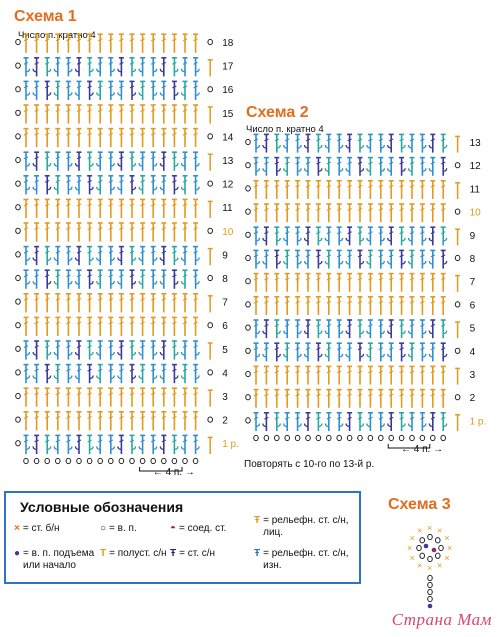 The height and width of the screenshot is (637, 500). What do you see at coordinates (36, 461) in the screenshot?
I see `scheme1-foundation-chain` at bounding box center [36, 461].